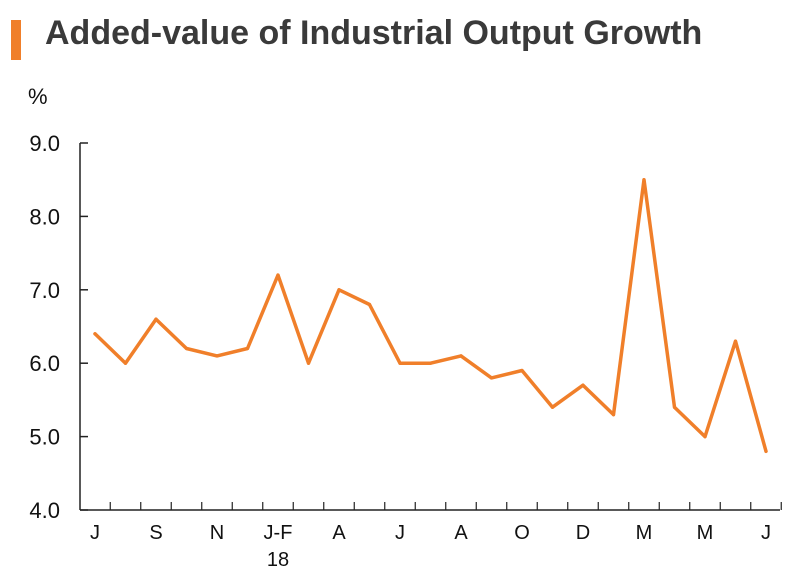 The height and width of the screenshot is (575, 800). I want to click on x-tick-label: S, so click(155, 533).